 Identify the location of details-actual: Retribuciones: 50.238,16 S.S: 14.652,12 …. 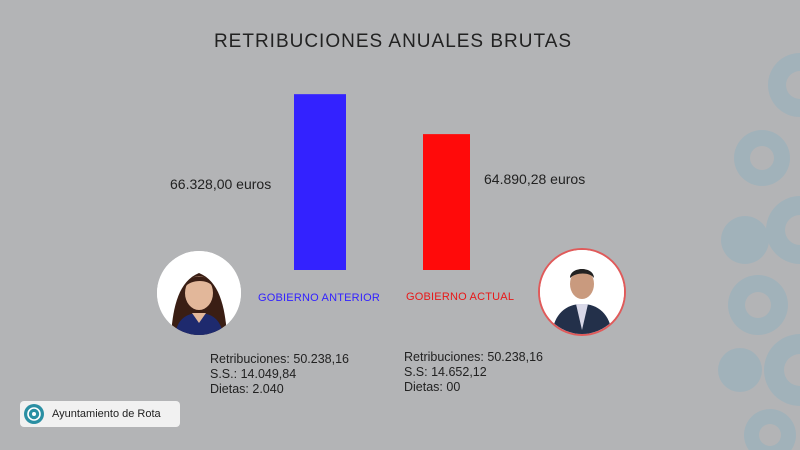
(473, 372).